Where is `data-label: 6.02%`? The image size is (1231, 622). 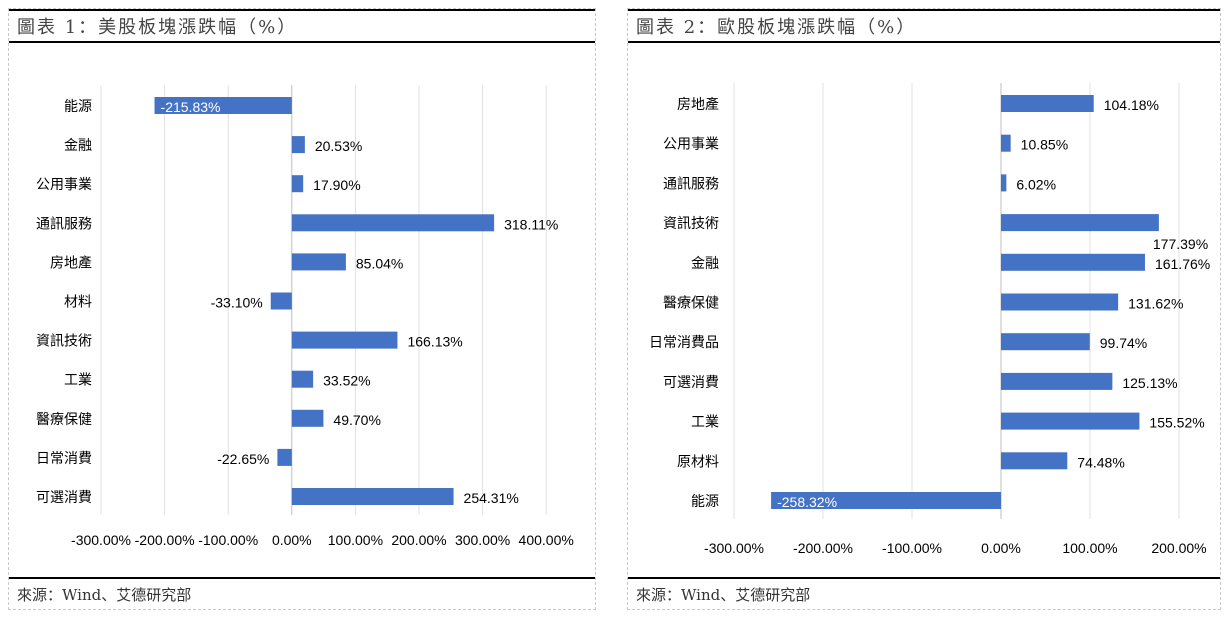
data-label: 6.02% is located at coordinates (1036, 184).